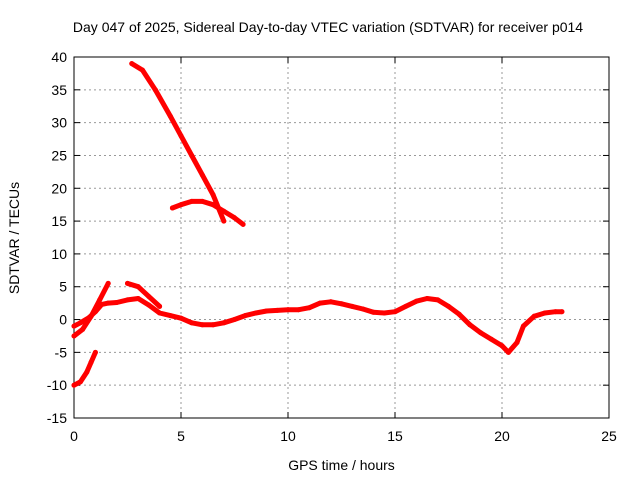 The image size is (640, 480). What do you see at coordinates (609, 436) in the screenshot?
I see `x-tick-label: 25` at bounding box center [609, 436].